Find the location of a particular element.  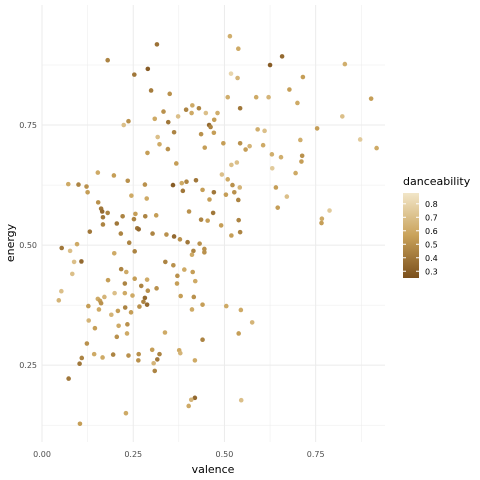

y-tick-label: 0.75 is located at coordinates (28, 125).